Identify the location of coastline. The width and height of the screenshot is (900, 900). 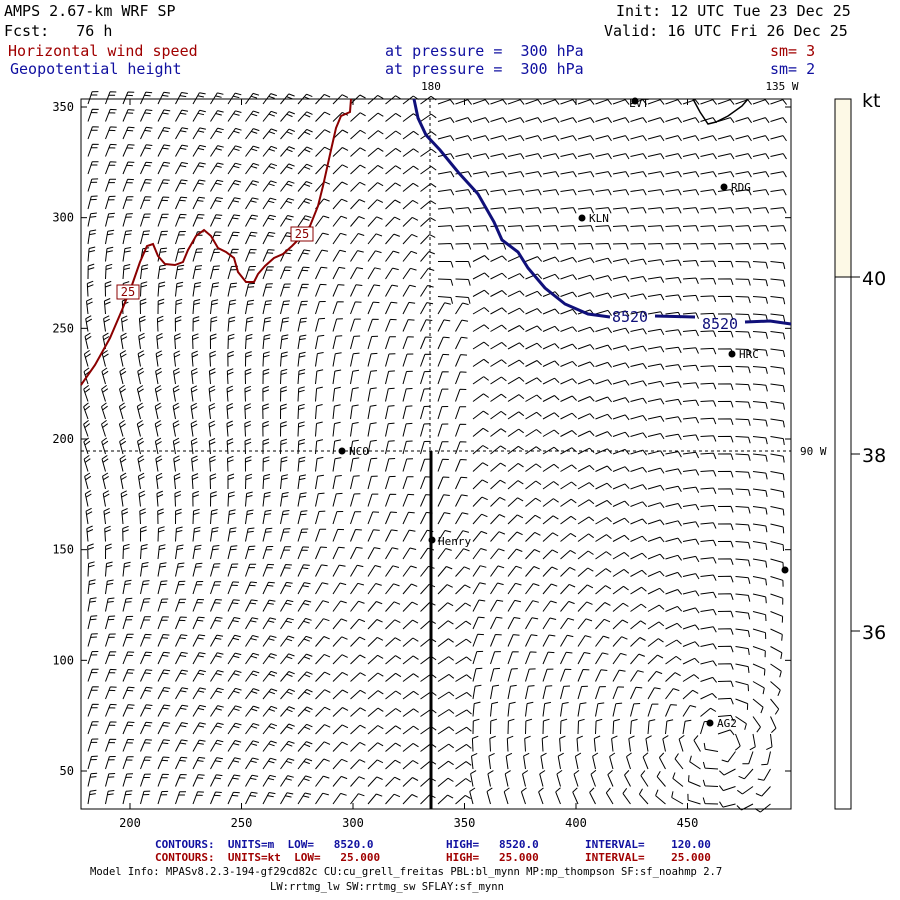
(720, 111).